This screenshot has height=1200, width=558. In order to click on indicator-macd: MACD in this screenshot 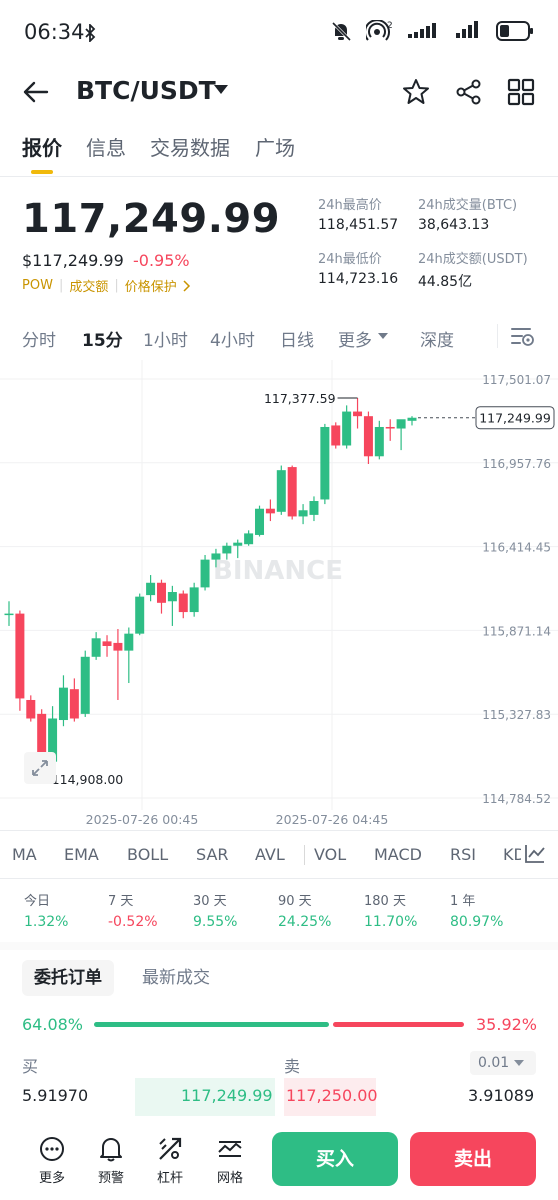, I will do `click(398, 854)`.